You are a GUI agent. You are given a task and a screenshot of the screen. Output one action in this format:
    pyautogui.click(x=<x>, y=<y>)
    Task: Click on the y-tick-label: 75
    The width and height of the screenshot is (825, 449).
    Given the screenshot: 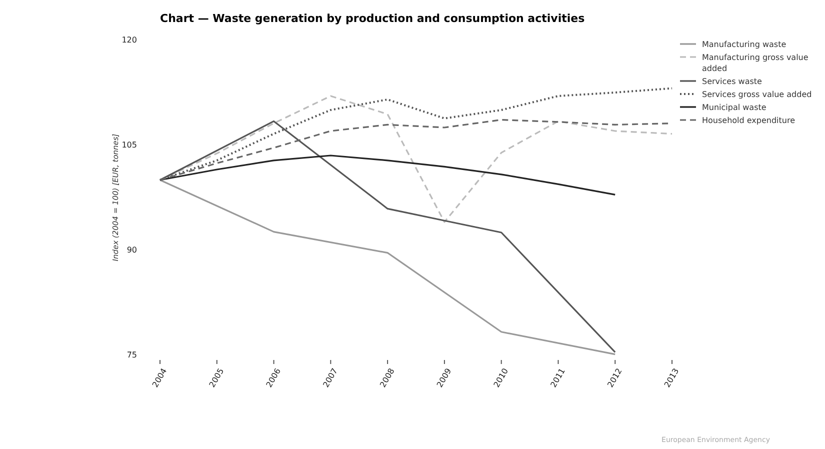 What is the action you would take?
    pyautogui.click(x=131, y=355)
    